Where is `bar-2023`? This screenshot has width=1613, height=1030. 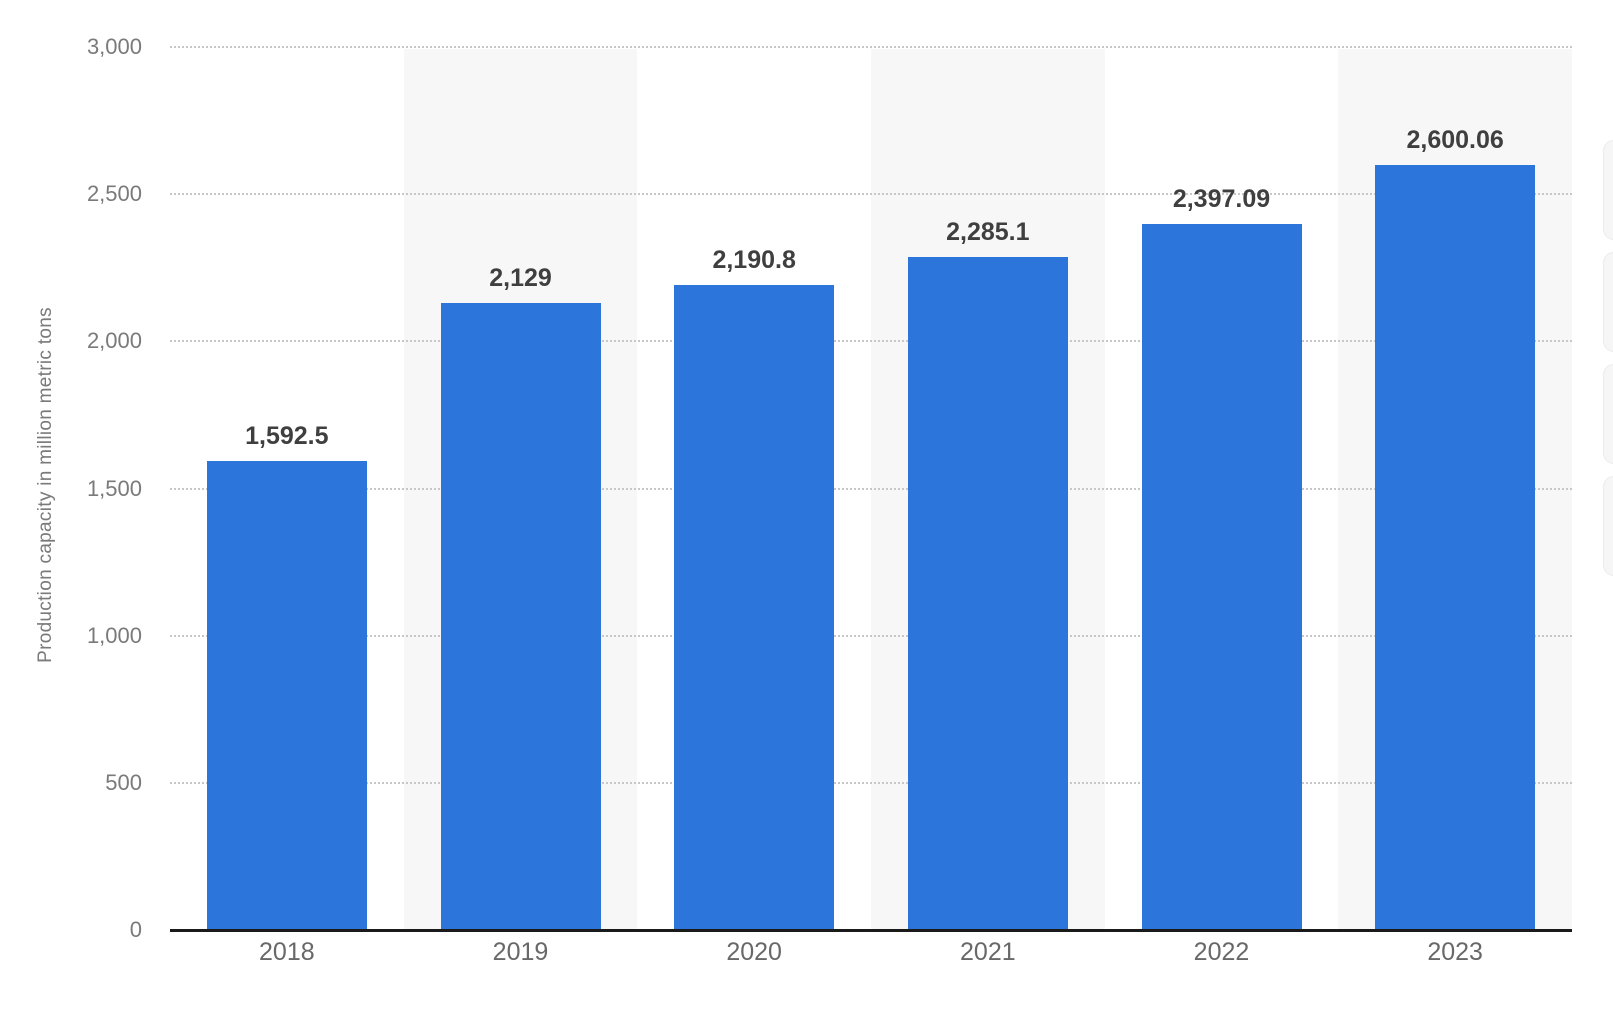 bar-2023 is located at coordinates (1455, 547).